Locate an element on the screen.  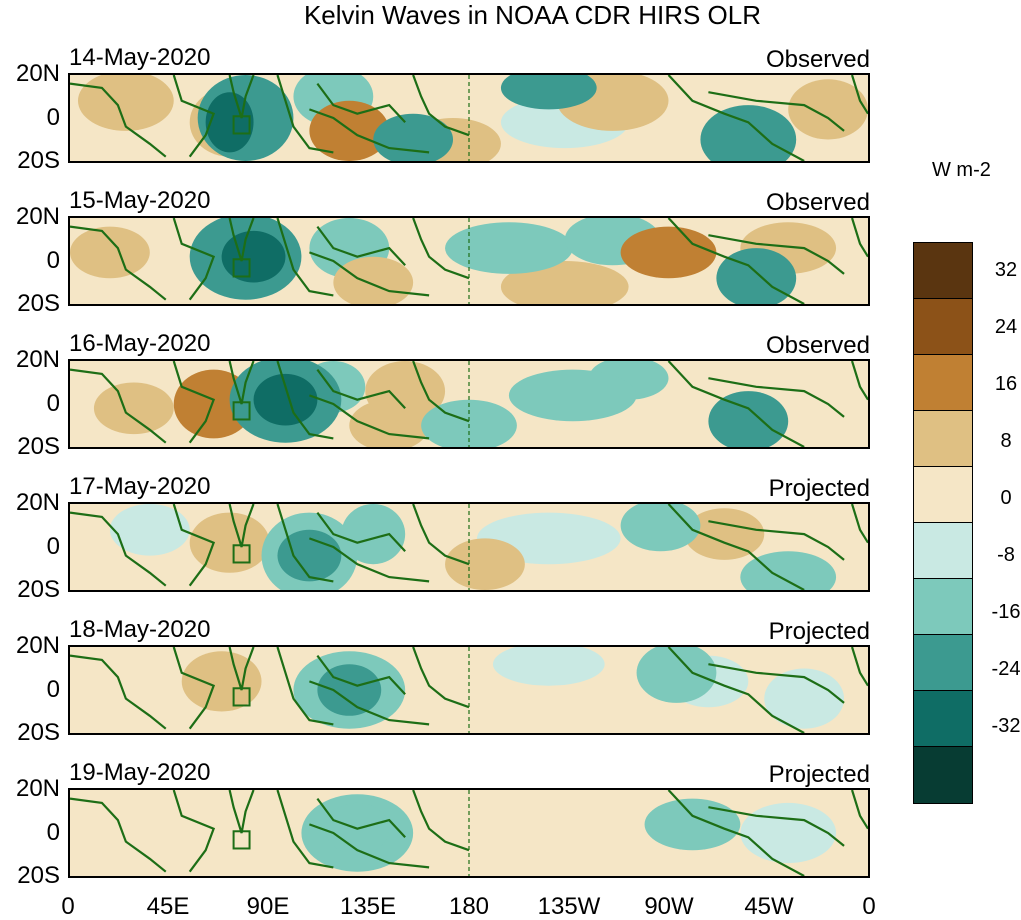
lon-tick-label: 90E is located at coordinates (268, 906).